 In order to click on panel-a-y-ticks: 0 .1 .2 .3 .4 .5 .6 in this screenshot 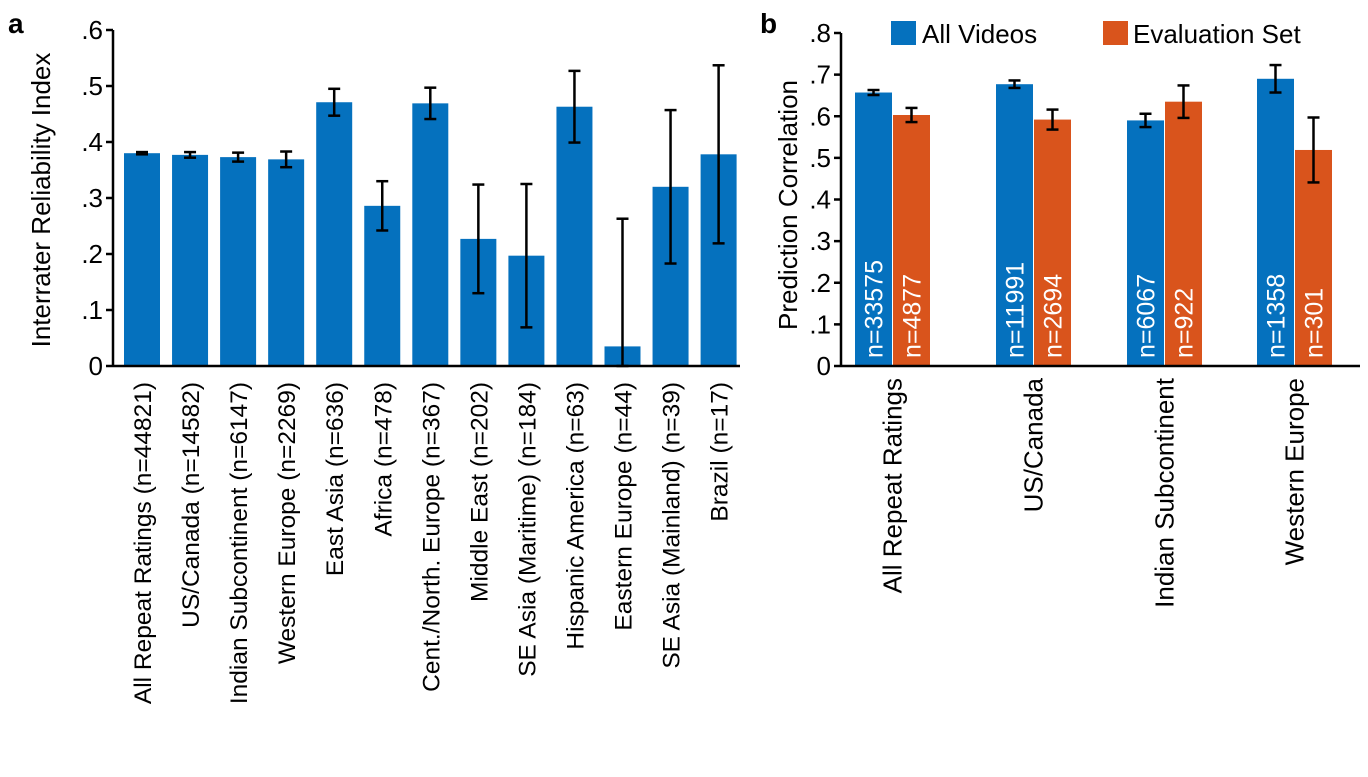, I will do `click(97, 198)`.